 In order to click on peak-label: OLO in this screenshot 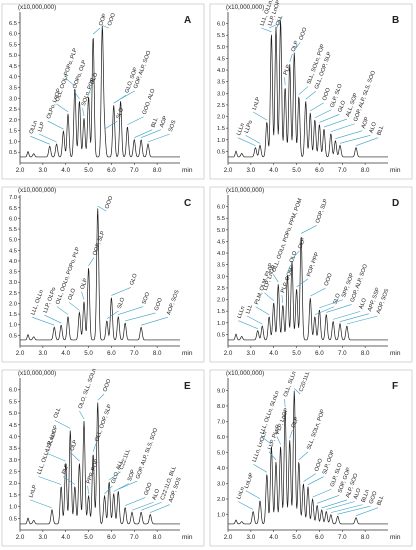, I will do `click(72, 294)`.